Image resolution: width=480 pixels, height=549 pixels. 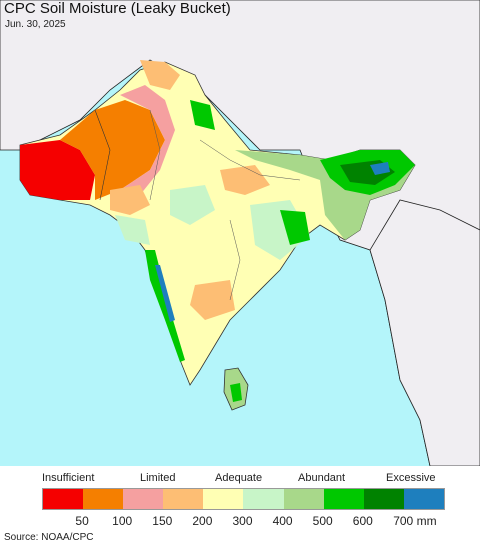 I want to click on region-west-tan, so click(x=130, y=200).